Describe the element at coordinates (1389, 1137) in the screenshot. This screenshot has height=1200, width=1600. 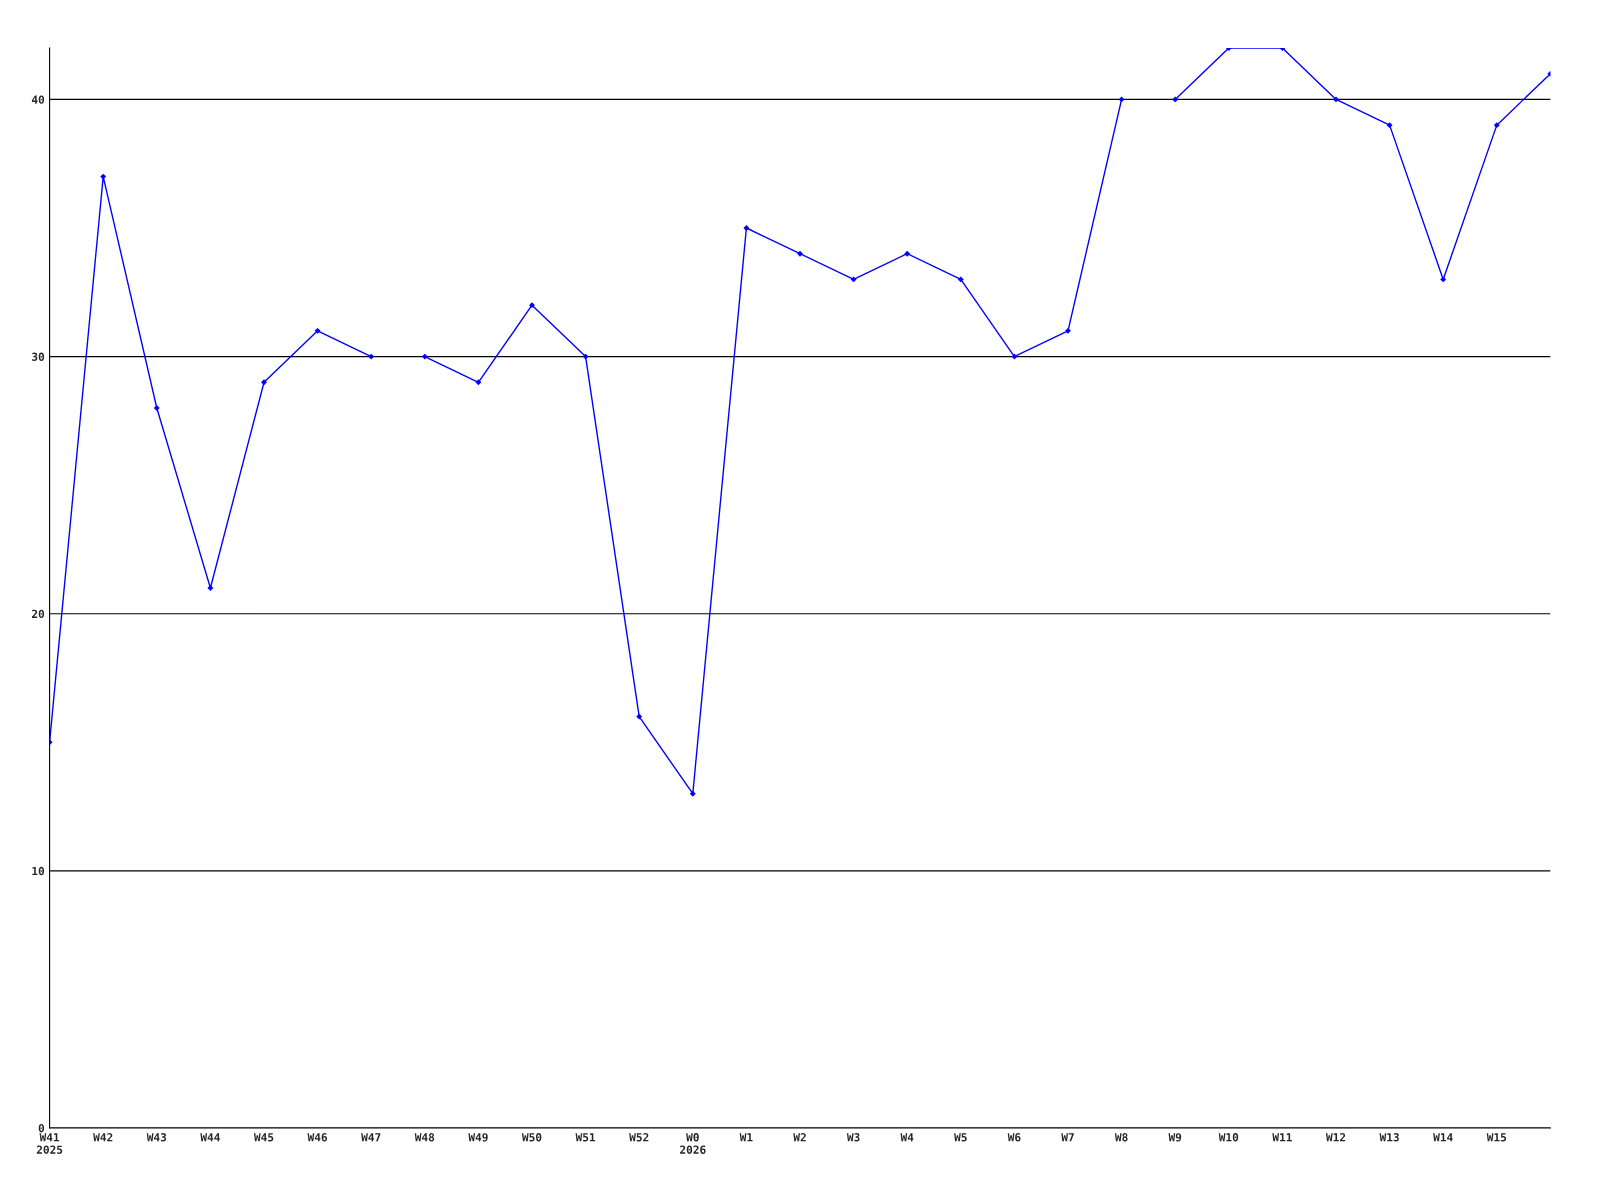
I see `x-tick-label: W13` at that location.